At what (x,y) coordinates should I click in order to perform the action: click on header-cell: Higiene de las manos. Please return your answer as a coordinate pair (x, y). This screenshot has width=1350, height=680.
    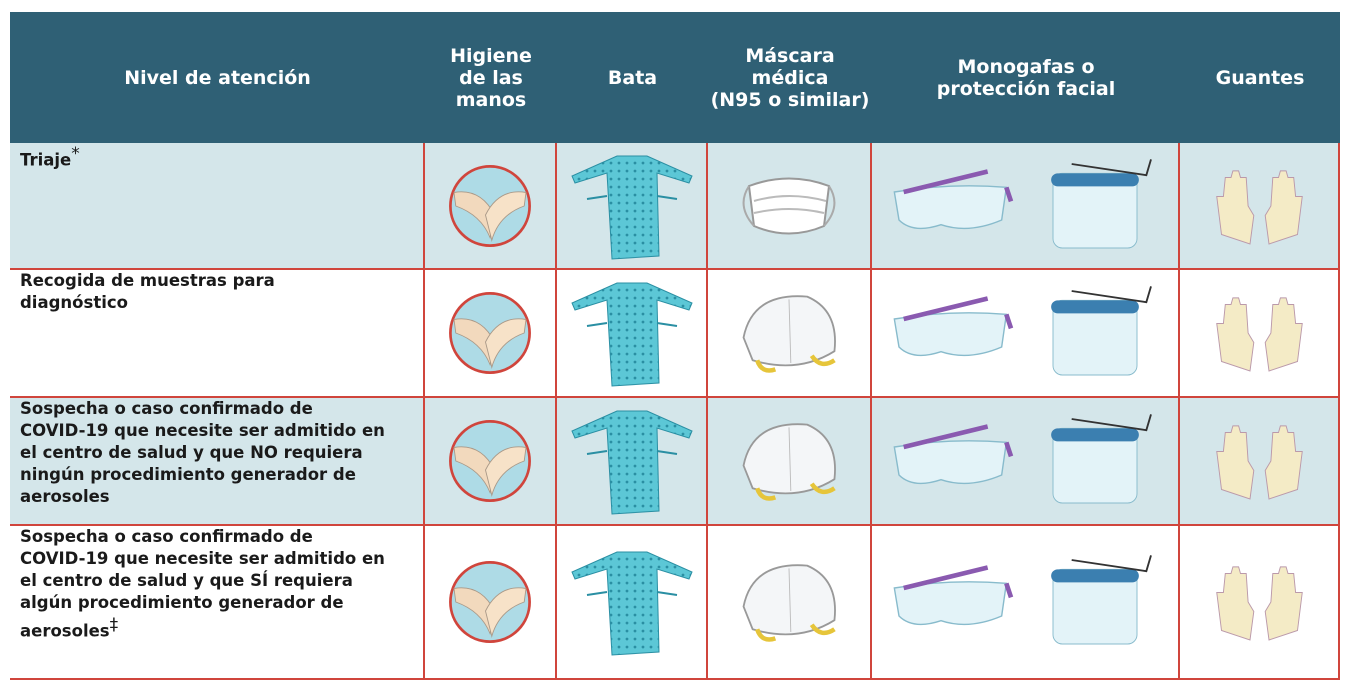
    Looking at the image, I should click on (491, 77).